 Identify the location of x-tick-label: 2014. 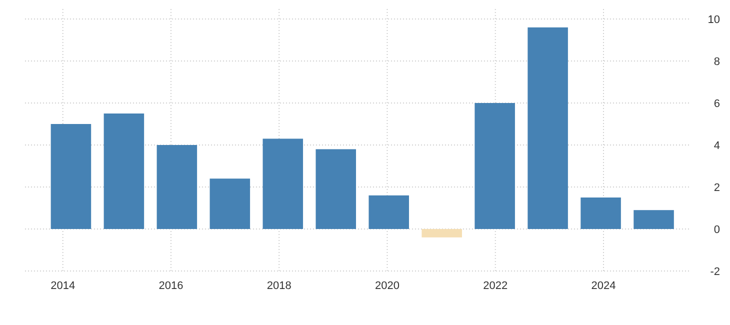
(63, 286).